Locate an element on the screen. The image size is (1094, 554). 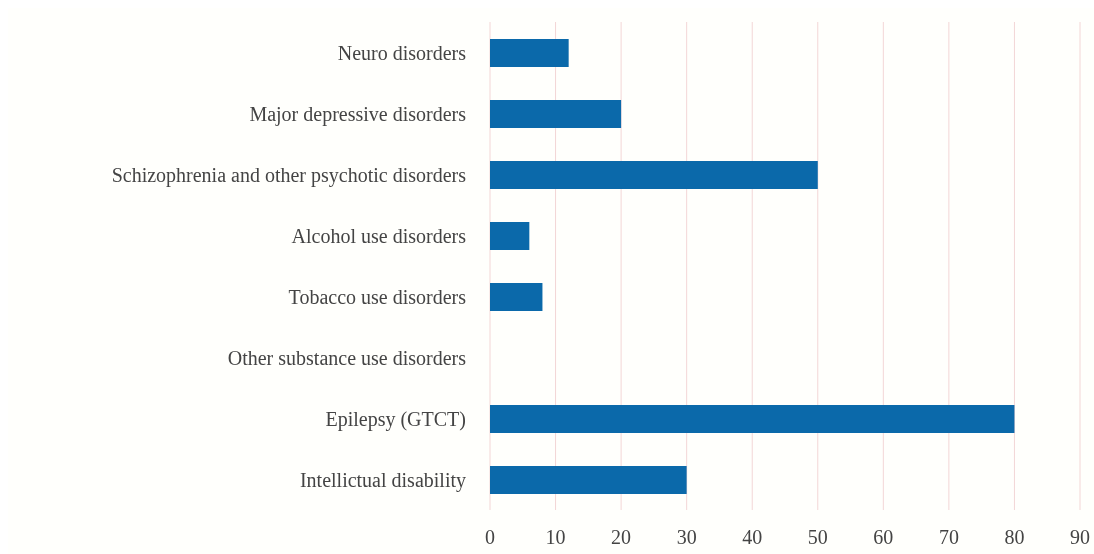
y-tick-label: Schizophrenia and other psychotic disorders is located at coordinates (289, 175).